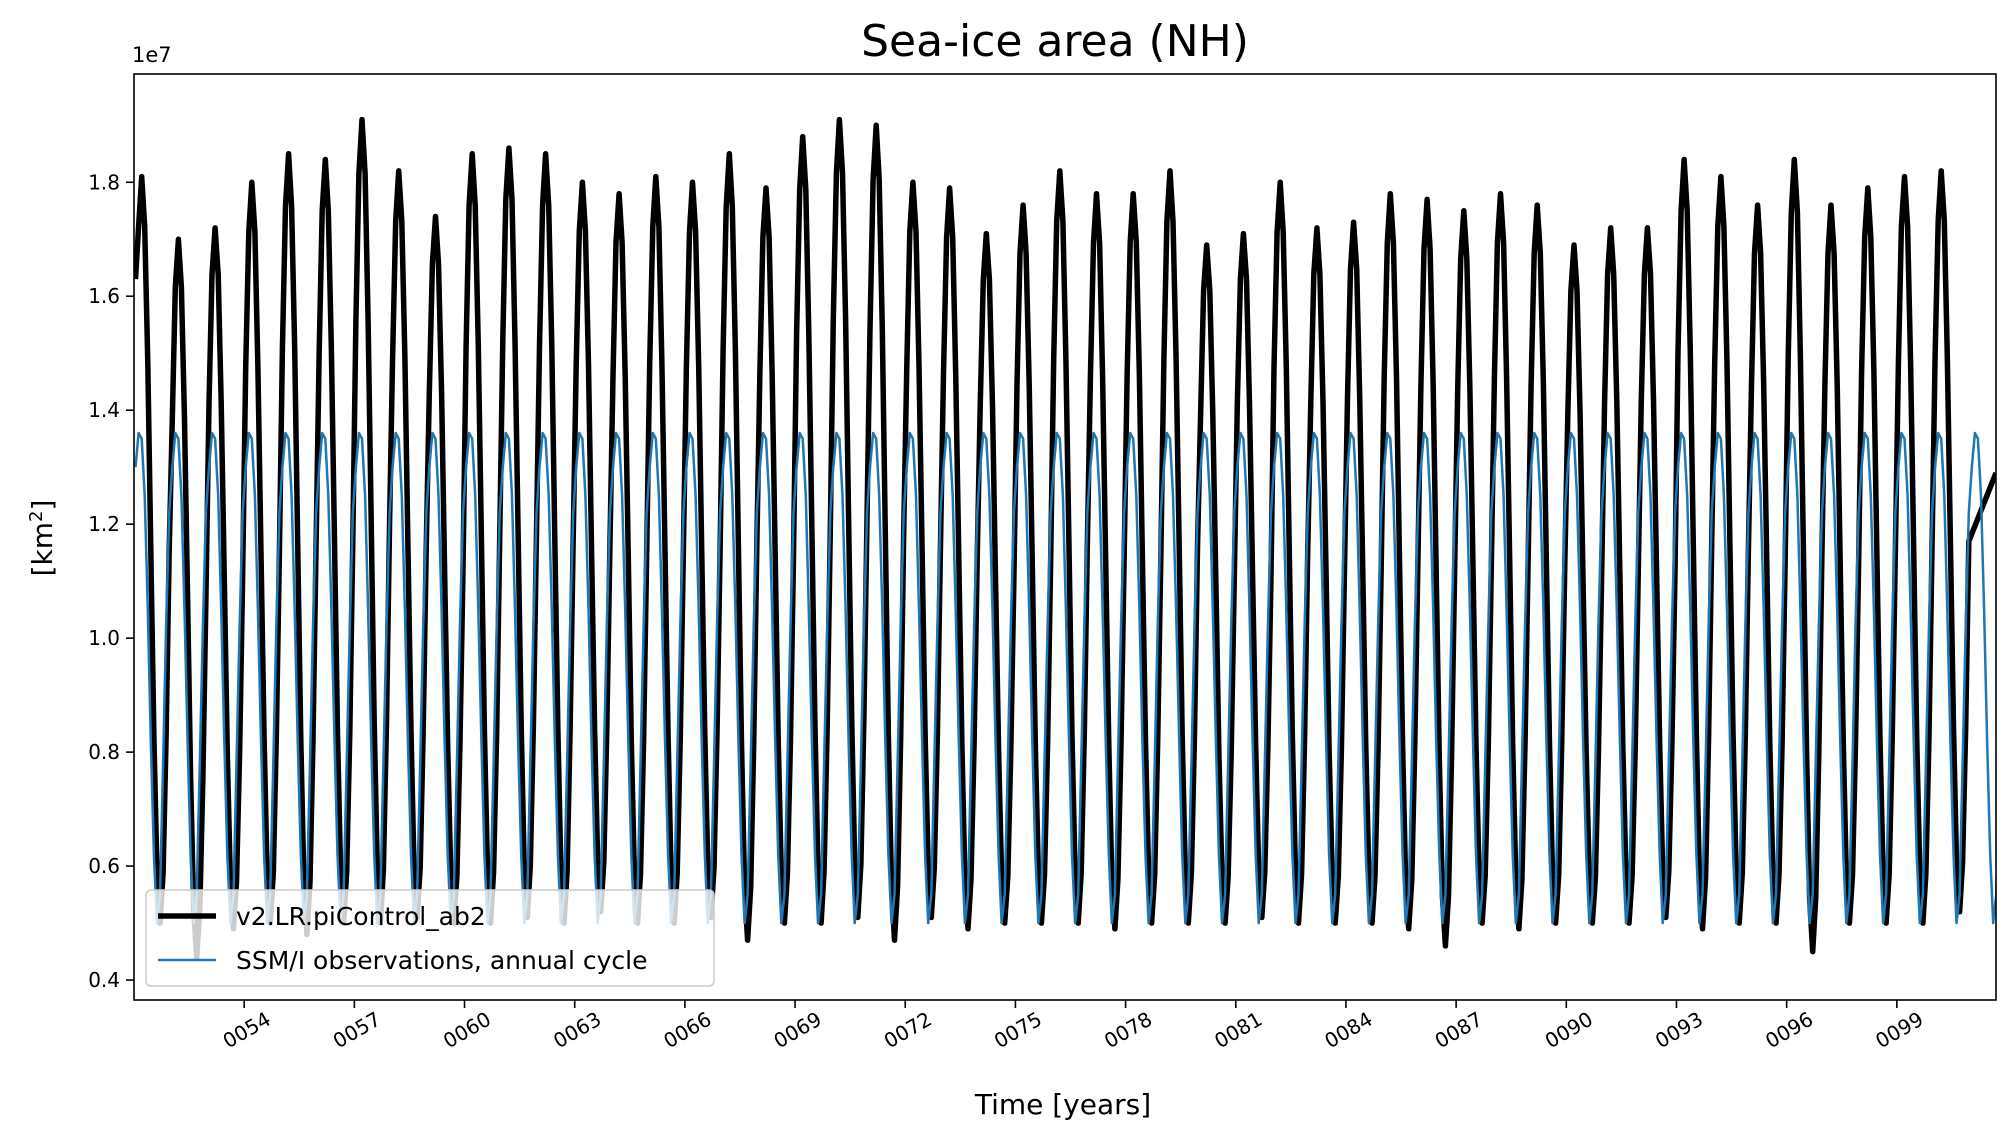 The image size is (2013, 1141). What do you see at coordinates (361, 916) in the screenshot?
I see `legend-label-model: v2.LR.piControl_ab2` at bounding box center [361, 916].